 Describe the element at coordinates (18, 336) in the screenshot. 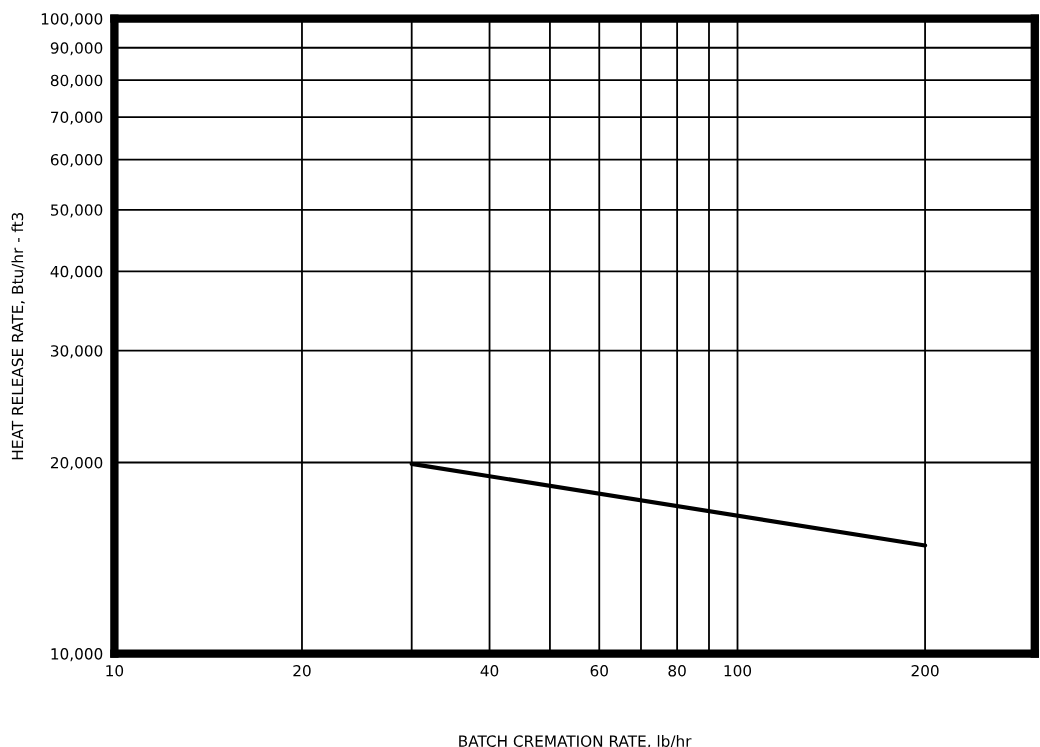

I see `y-axis-title: HEAT RELEASE RATE, Btu/hr - ft3` at that location.